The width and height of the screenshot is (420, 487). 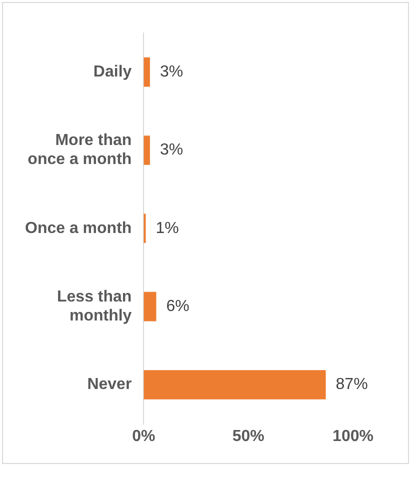 I want to click on y-tick-label: Less than monthly, so click(x=94, y=306).